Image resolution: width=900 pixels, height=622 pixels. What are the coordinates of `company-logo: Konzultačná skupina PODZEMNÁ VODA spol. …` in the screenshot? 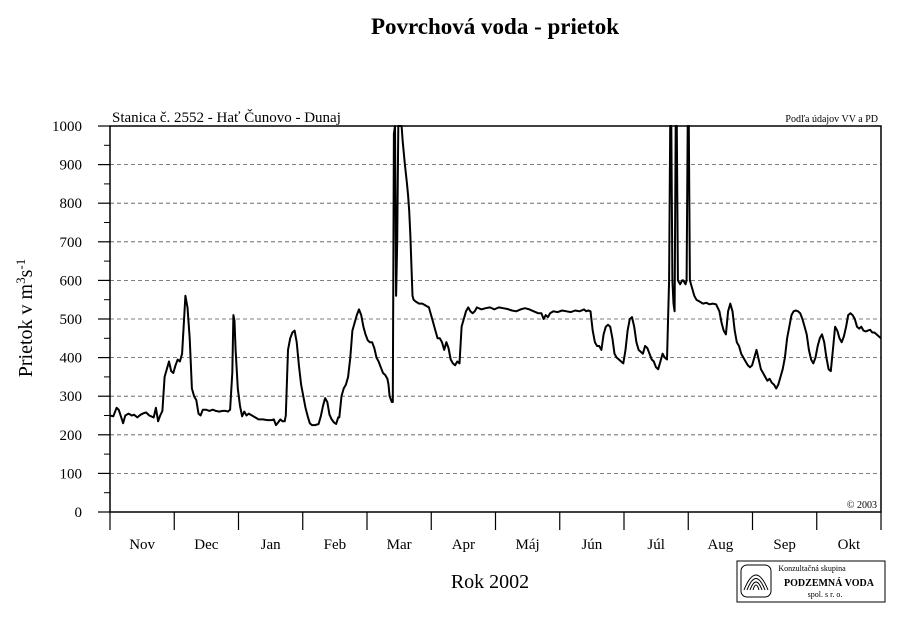 It's located at (811, 581).